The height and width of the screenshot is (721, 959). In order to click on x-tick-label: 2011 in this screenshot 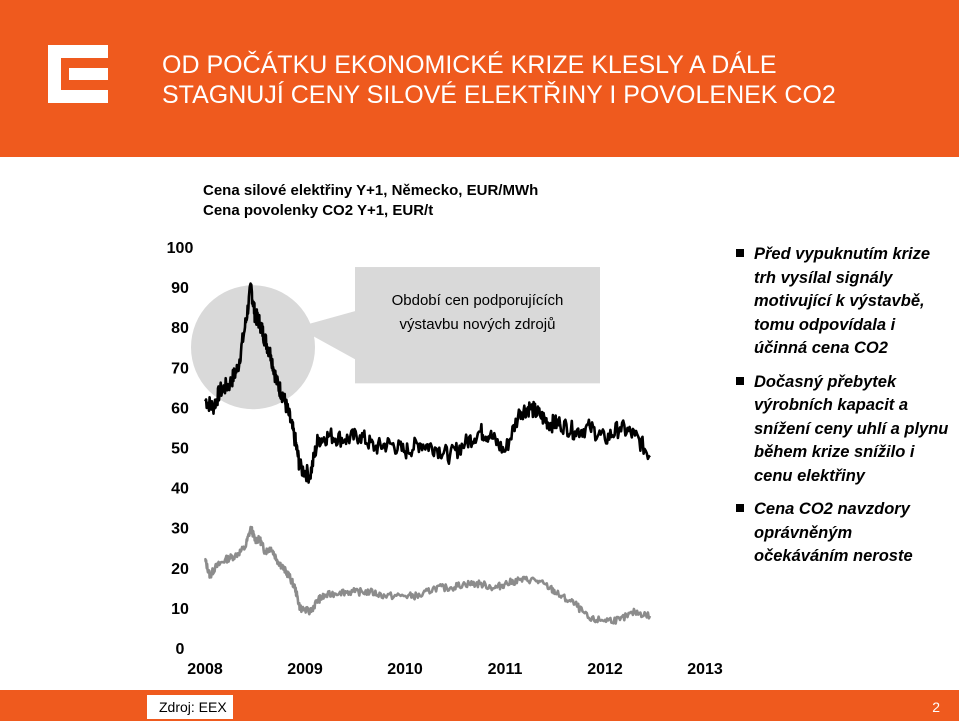, I will do `click(505, 669)`.